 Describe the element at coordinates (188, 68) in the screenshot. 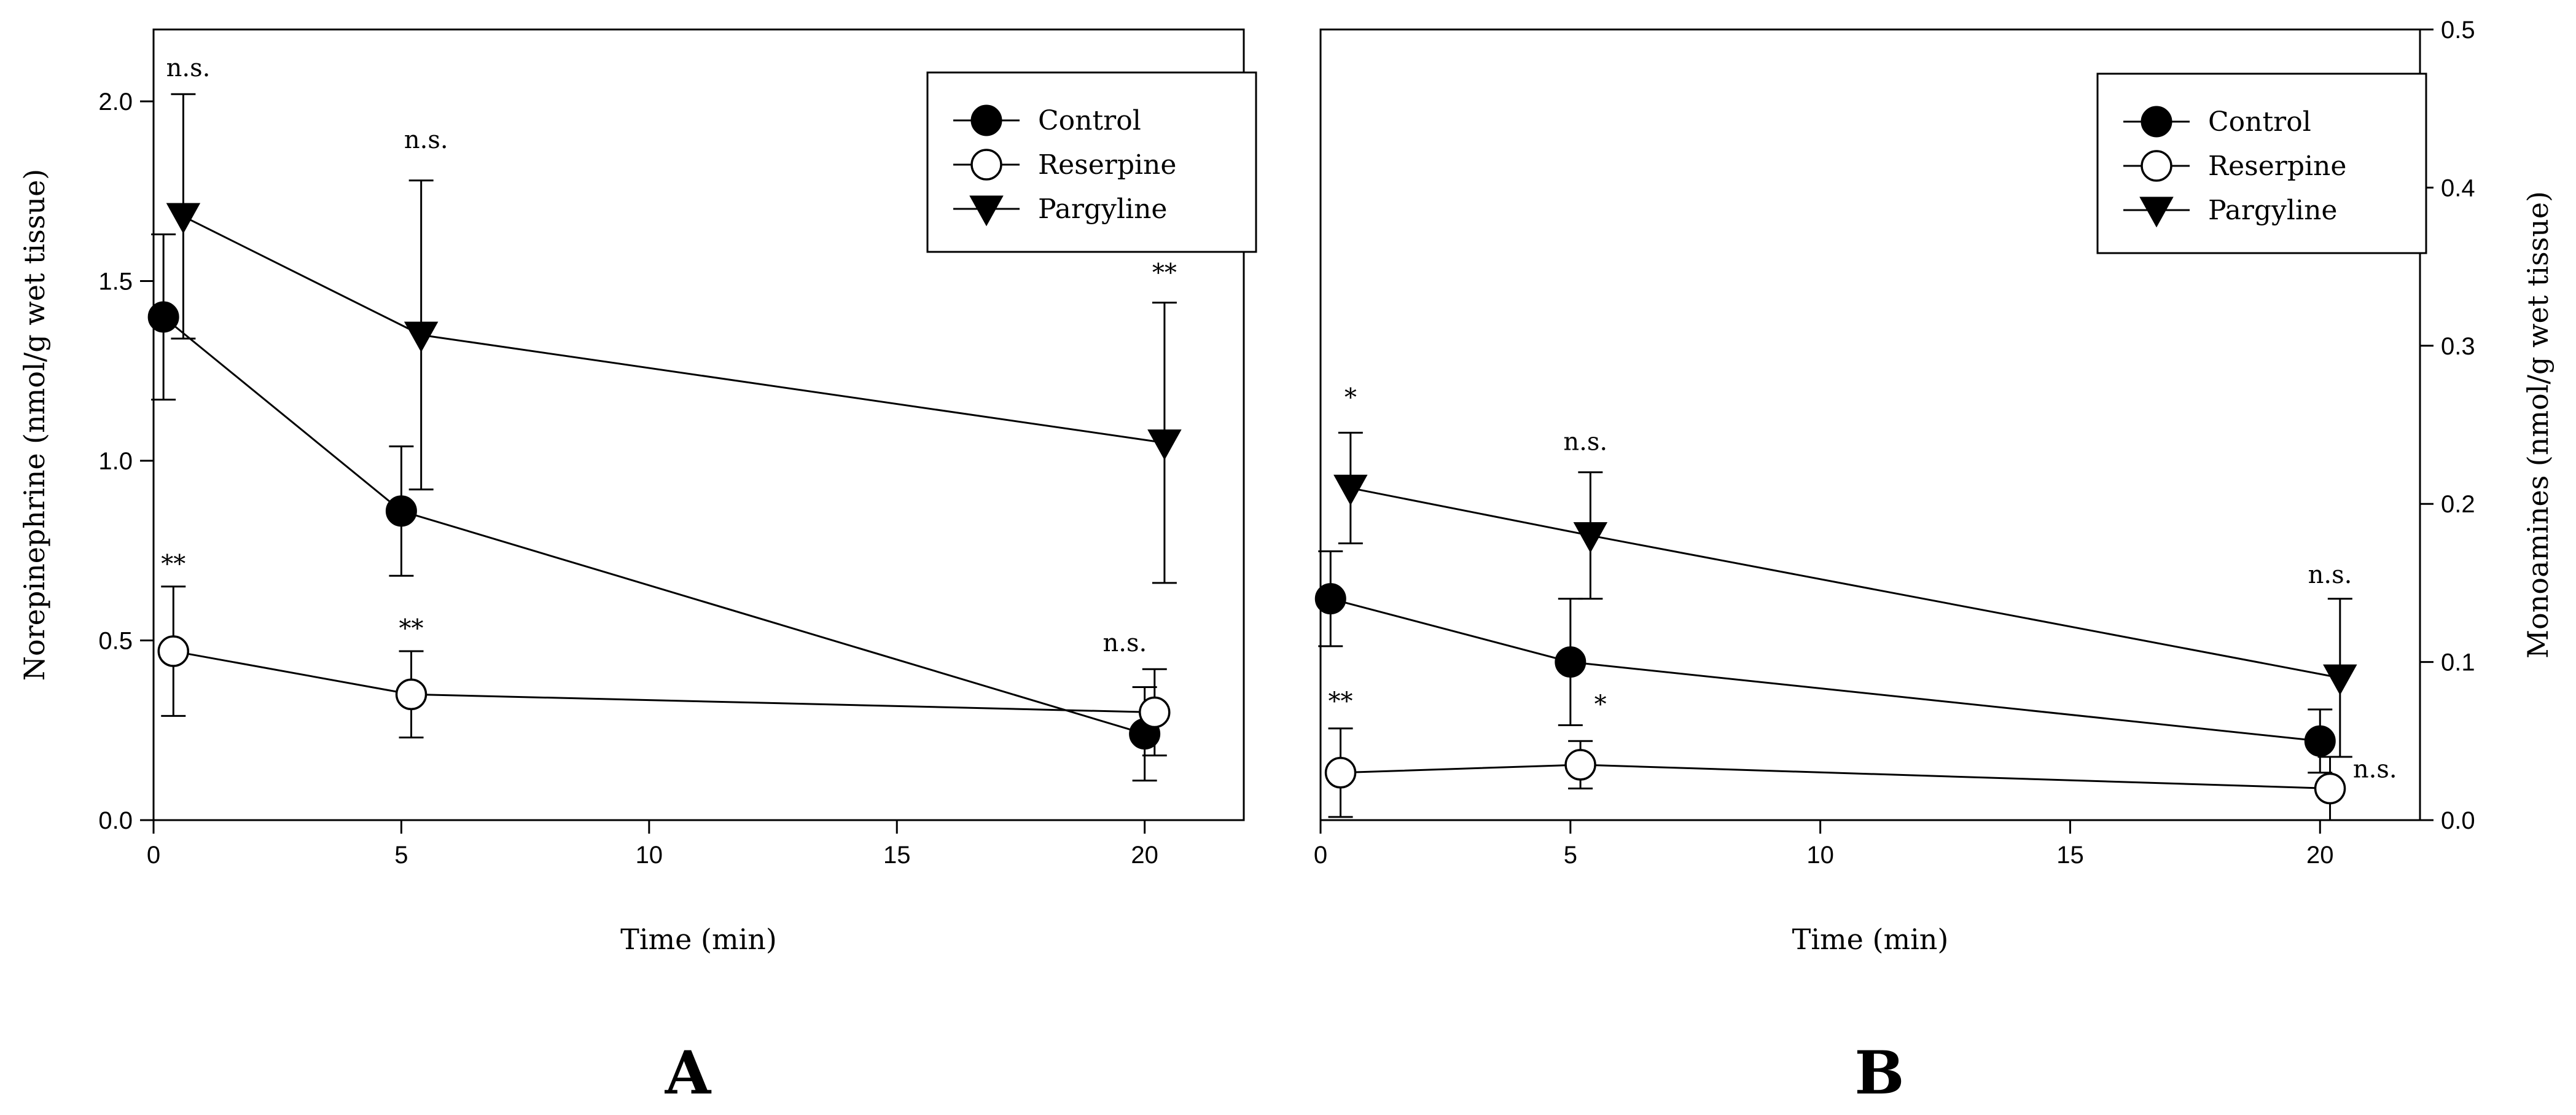

I see `panel-a-annotation-0: n.s.` at that location.